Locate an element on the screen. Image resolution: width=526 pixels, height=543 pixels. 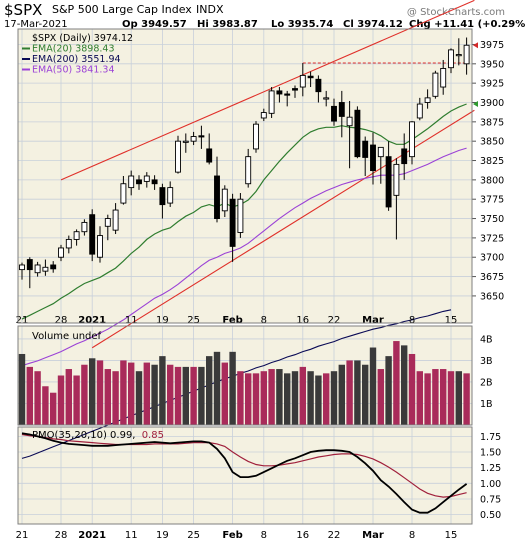
date-tick-label: 19 is located at coordinates (162, 320).